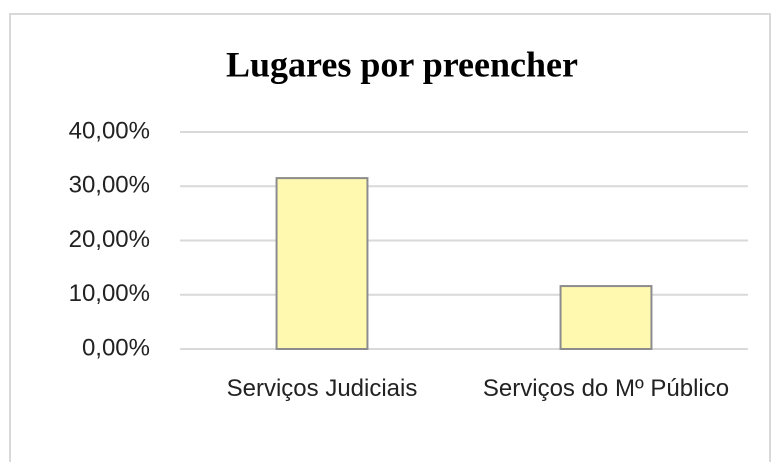 The width and height of the screenshot is (779, 462). What do you see at coordinates (109, 239) in the screenshot?
I see `y-tick-label: 20,00%` at bounding box center [109, 239].